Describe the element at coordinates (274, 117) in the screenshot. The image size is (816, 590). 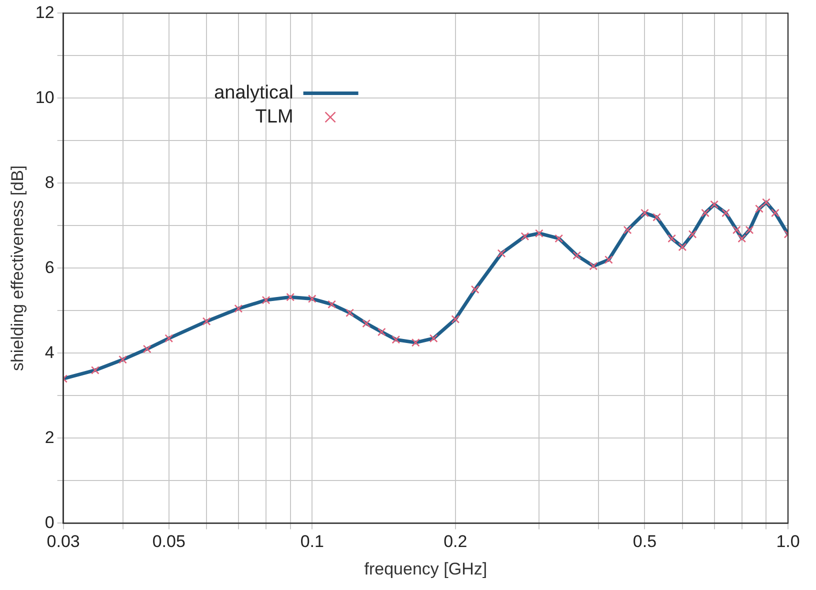
I see `legend-label: TLM` at that location.